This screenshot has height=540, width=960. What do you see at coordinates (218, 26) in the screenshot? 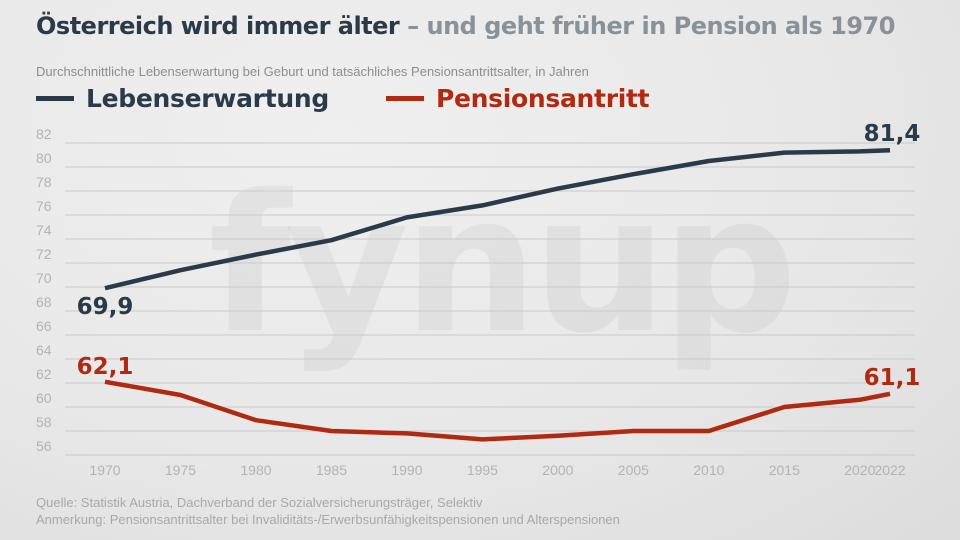
I see `title-main: Österreich wird immer älter` at bounding box center [218, 26].